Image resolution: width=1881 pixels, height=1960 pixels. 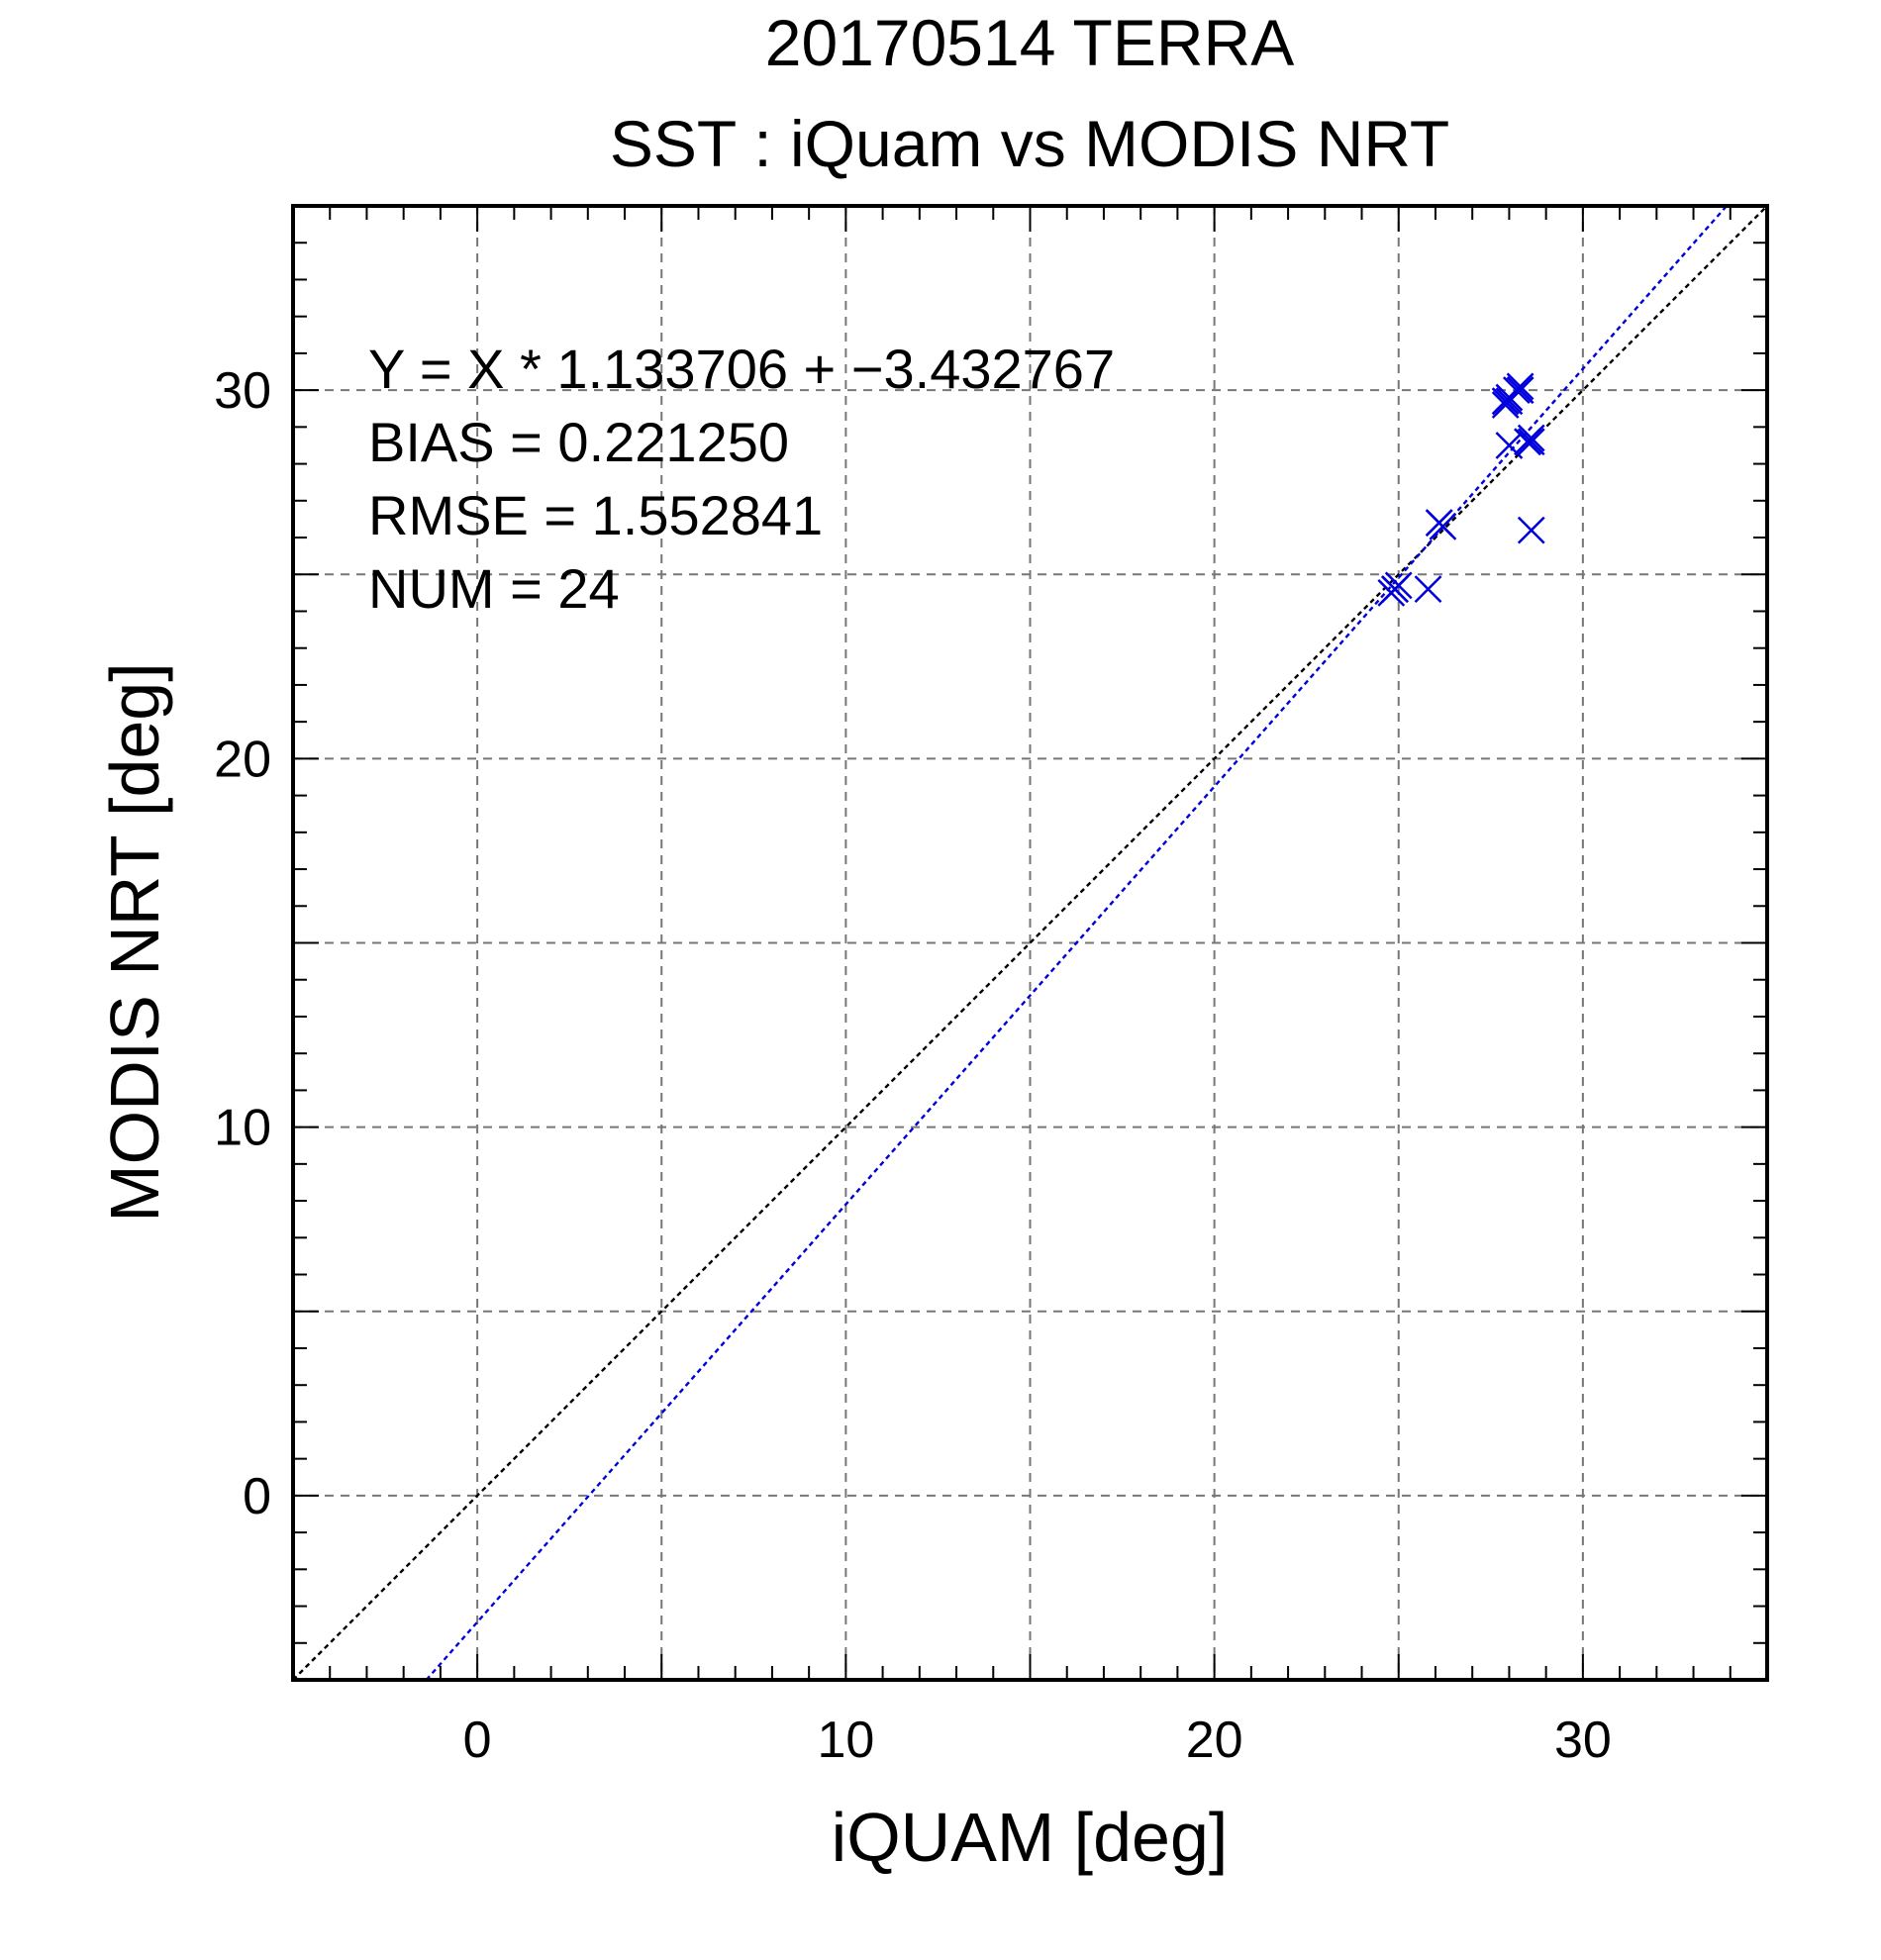 I want to click on data-points, so click(x=1461, y=489).